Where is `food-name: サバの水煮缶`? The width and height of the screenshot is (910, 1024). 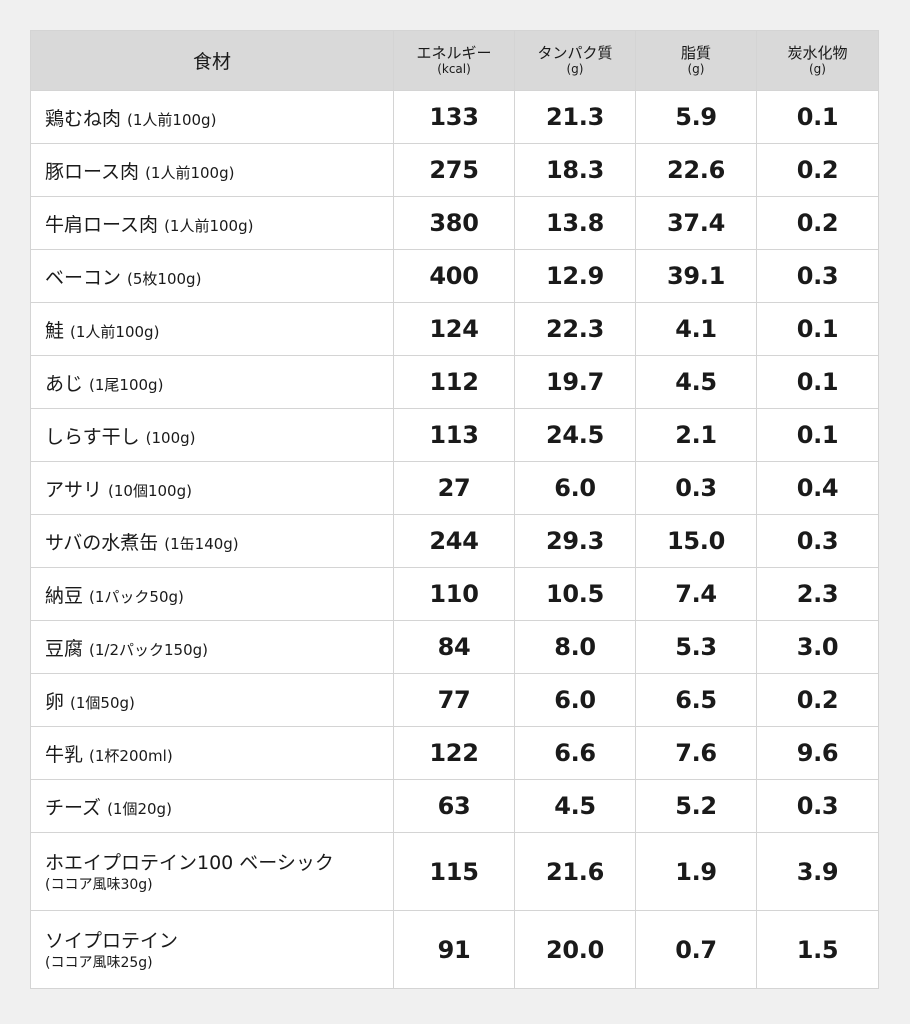 food-name: サバの水煮缶 is located at coordinates (102, 542).